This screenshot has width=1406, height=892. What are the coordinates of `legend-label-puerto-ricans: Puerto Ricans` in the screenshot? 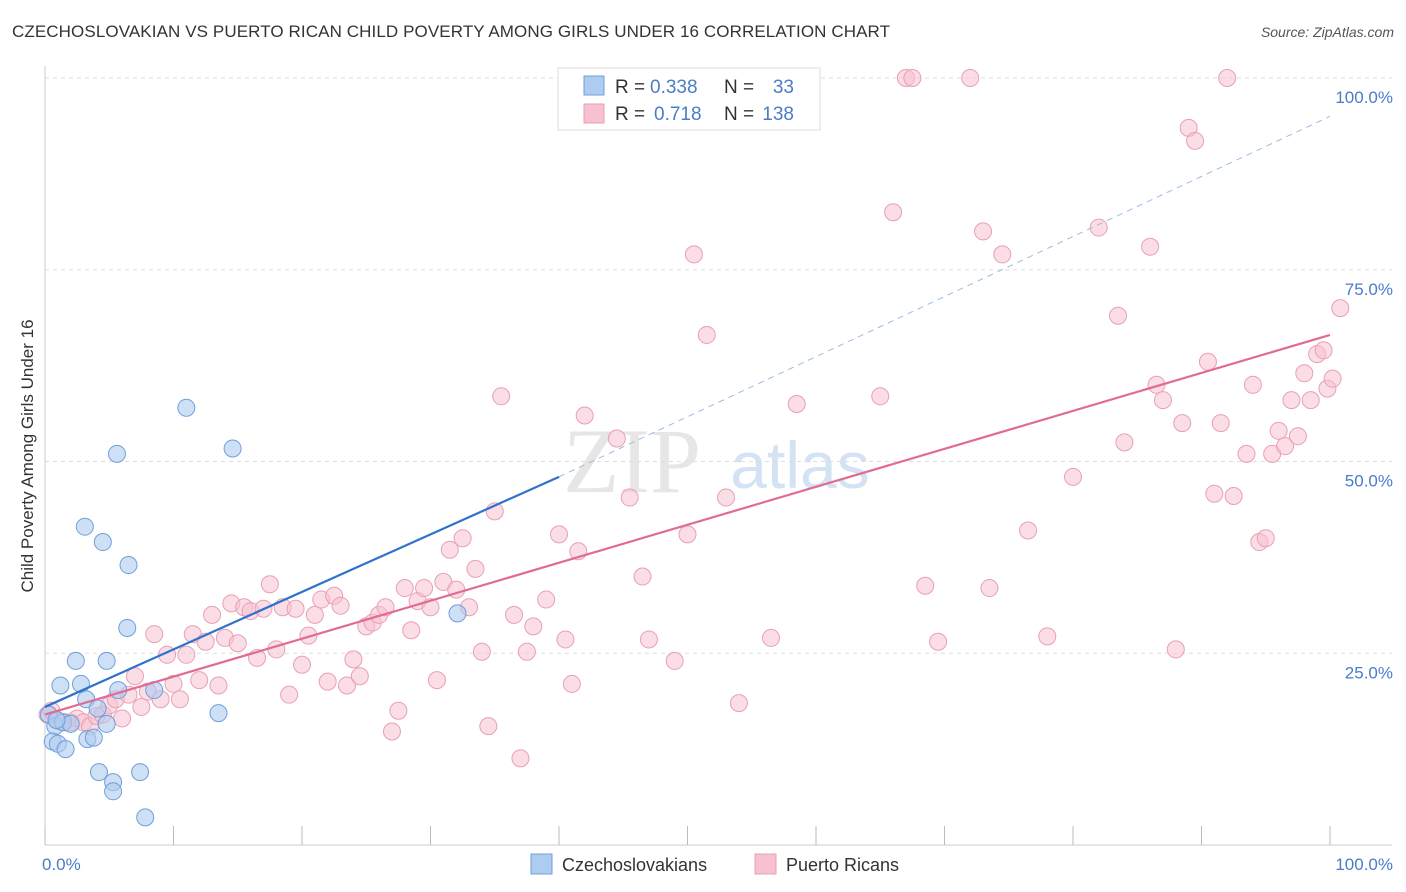 It's located at (842, 865).